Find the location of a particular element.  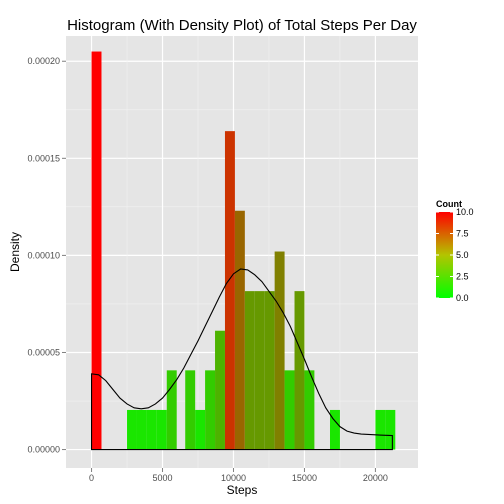

y-axis-ticks: 0.00000 0.00005 0.00010 0.00015 0.00020 is located at coordinates (46, 255).